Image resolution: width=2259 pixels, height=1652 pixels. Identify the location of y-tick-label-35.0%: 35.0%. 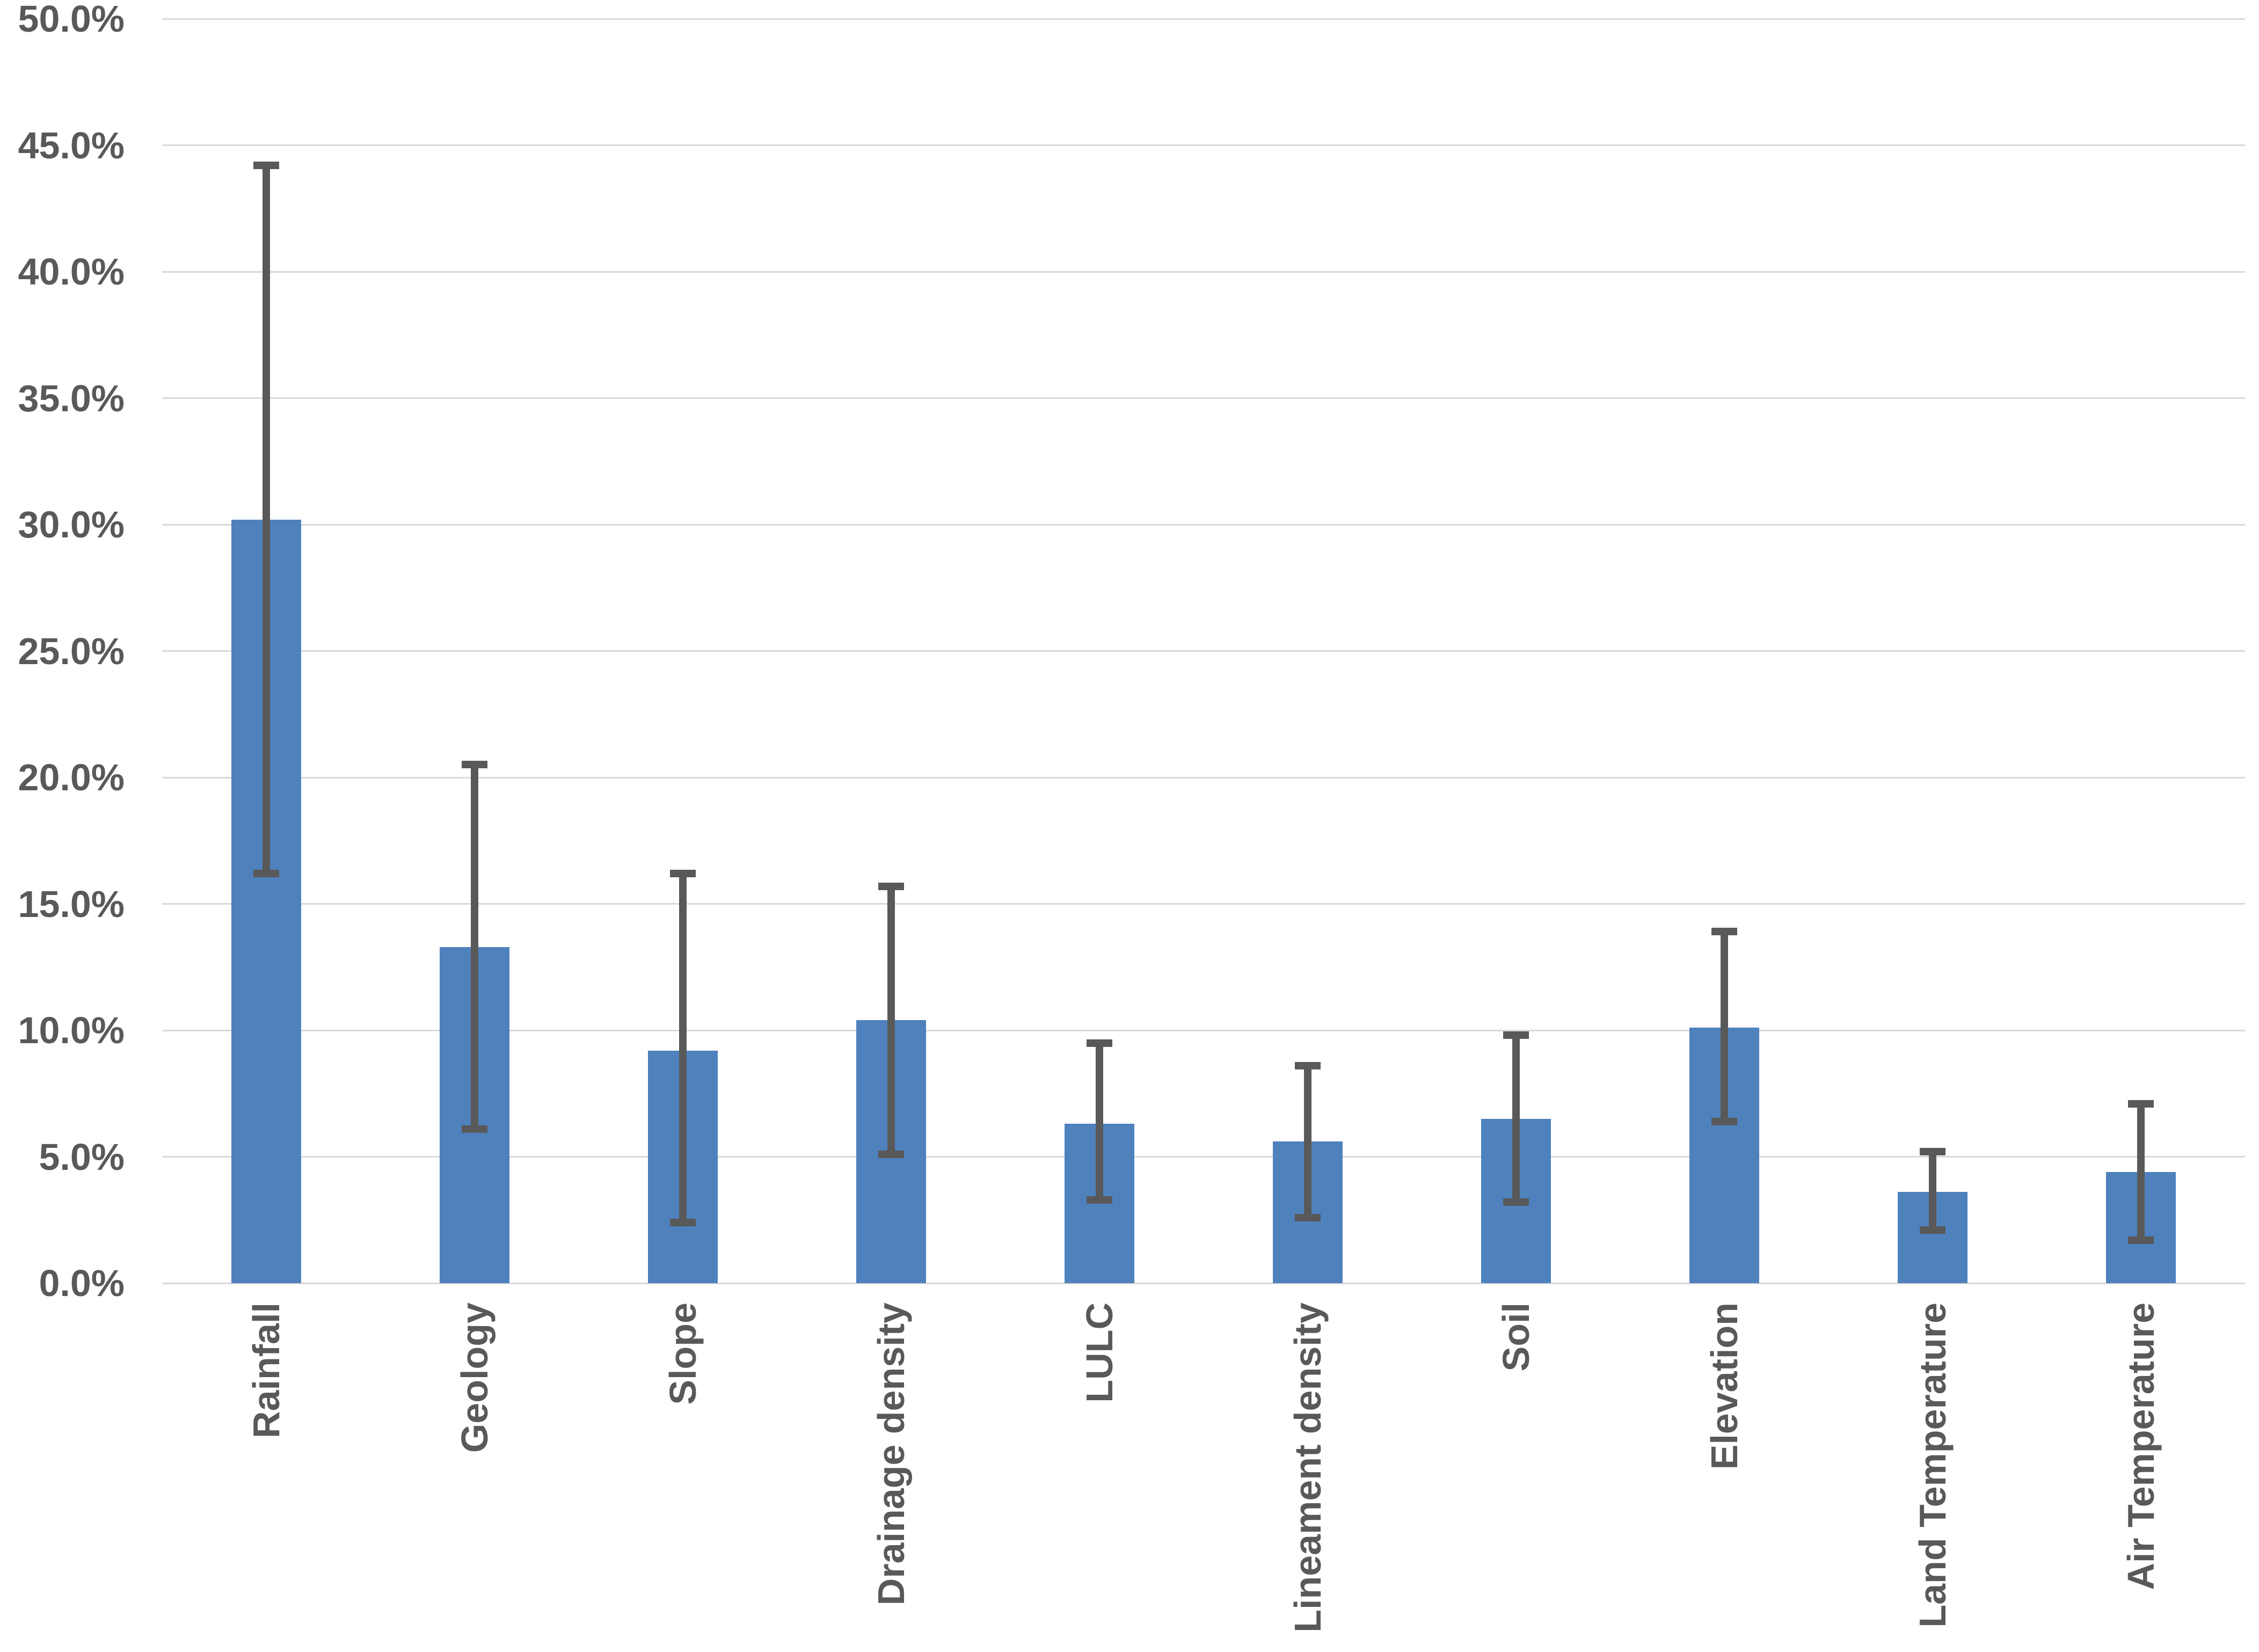
(71, 398).